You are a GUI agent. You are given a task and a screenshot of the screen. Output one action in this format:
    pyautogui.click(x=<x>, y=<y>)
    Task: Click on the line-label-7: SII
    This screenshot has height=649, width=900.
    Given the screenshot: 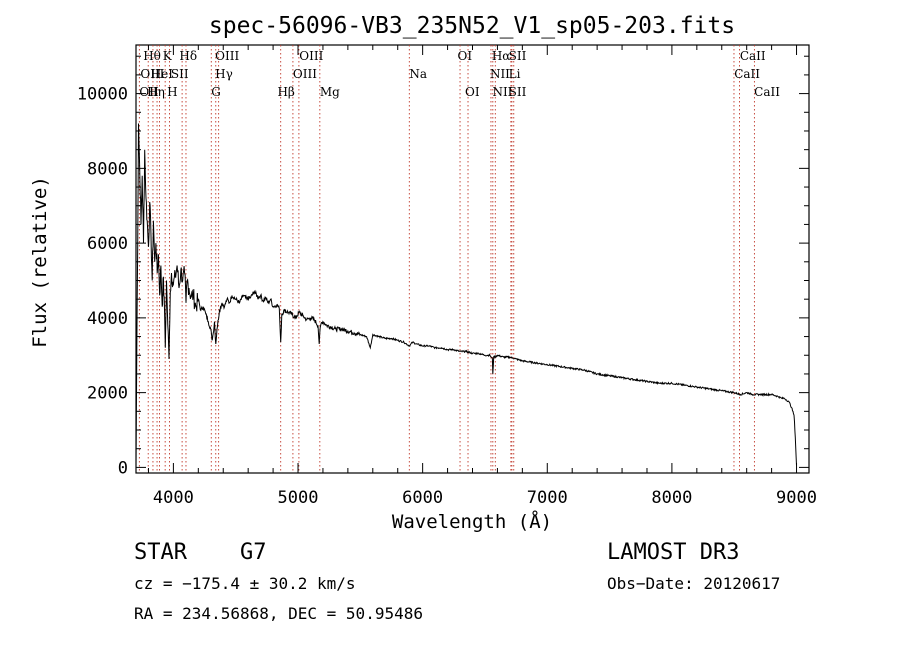 What is the action you would take?
    pyautogui.click(x=180, y=74)
    